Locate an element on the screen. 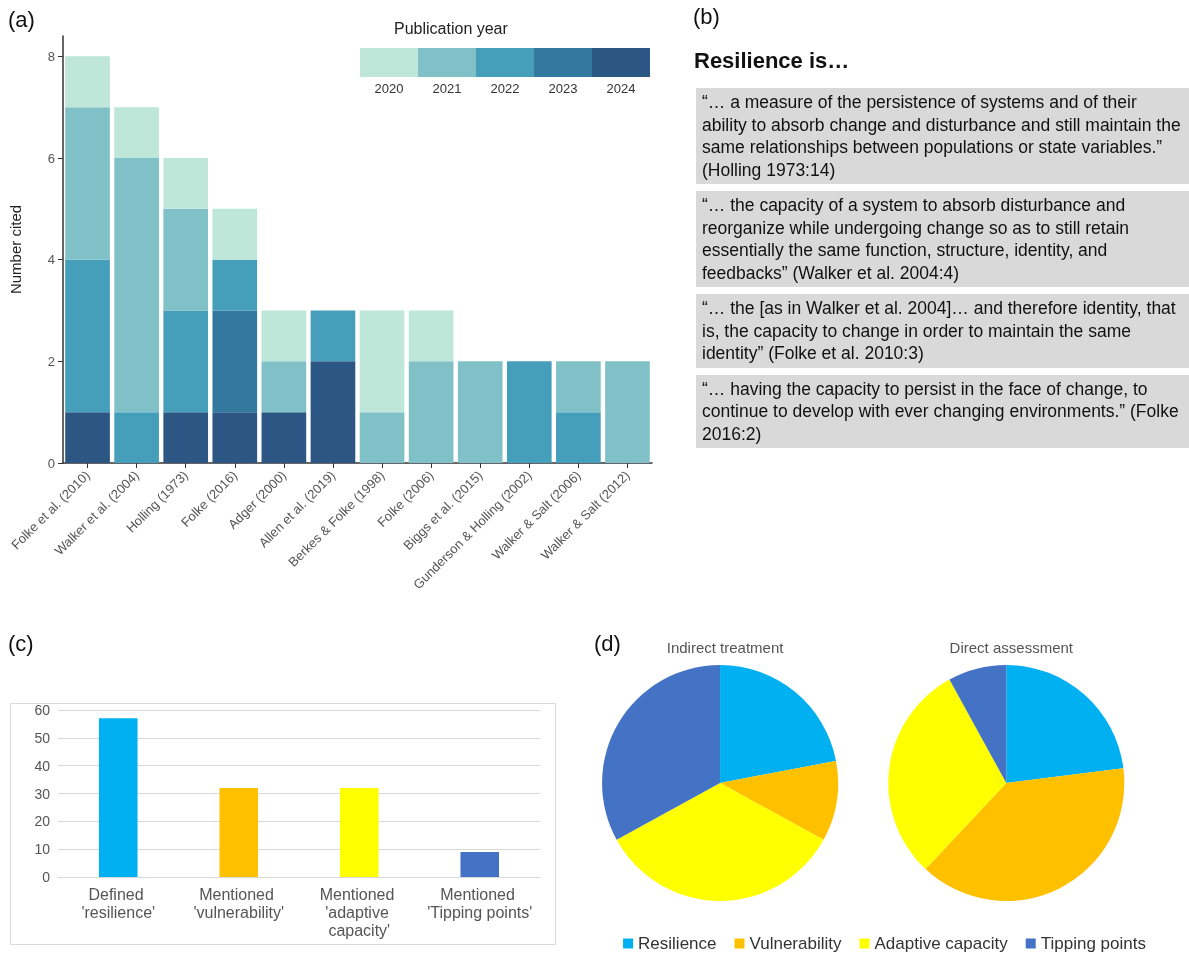  y-tick-label: 4 is located at coordinates (51, 260).